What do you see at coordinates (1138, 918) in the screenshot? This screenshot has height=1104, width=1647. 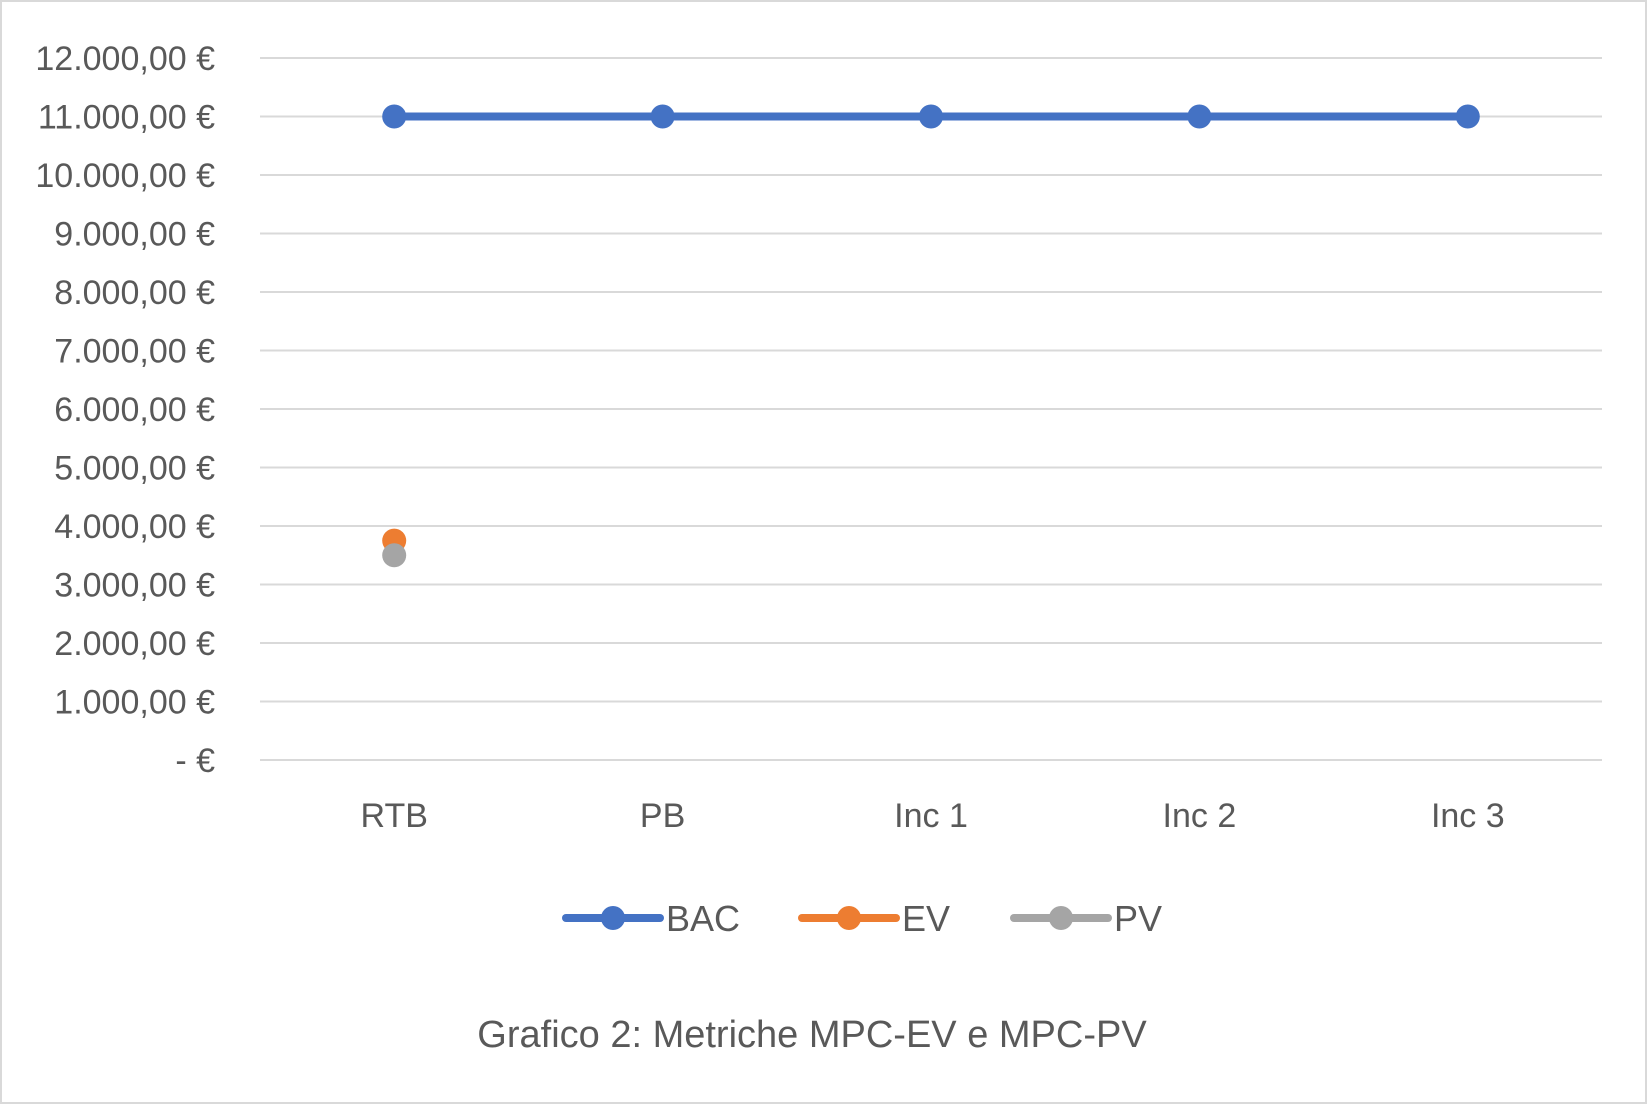 I see `legend-label: PV` at bounding box center [1138, 918].